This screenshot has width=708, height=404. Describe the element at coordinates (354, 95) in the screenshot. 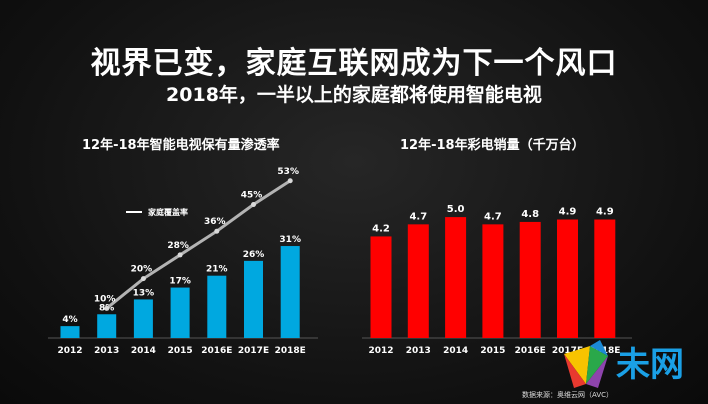

I see `page-subtitle: 2018年，一半以上的家庭都将使用智能电视` at that location.